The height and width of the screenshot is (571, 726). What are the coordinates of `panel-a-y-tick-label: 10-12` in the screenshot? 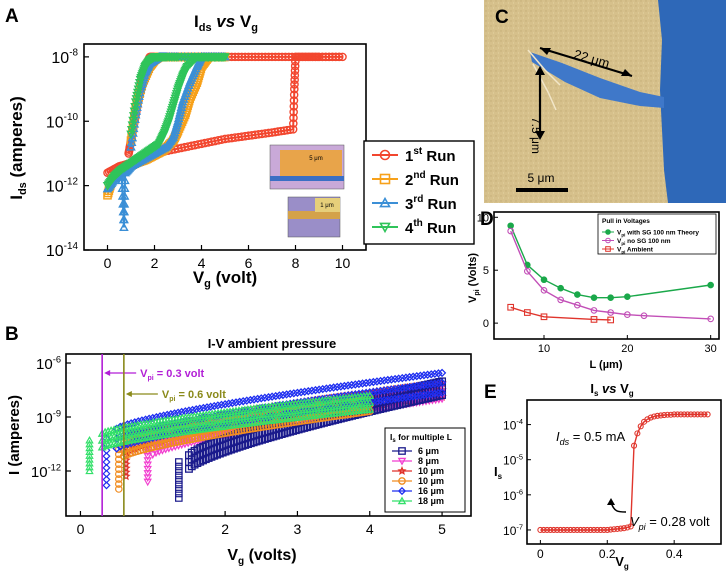 It's located at (62, 185).